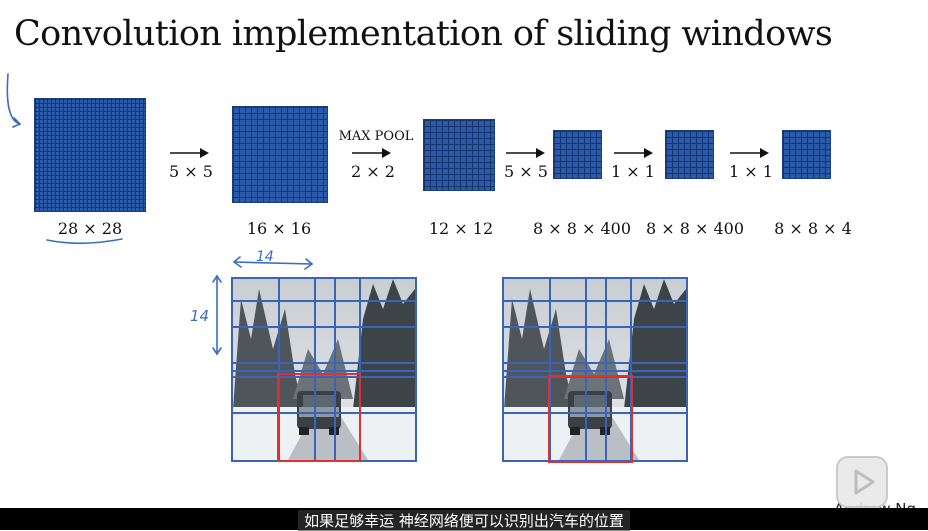 Image resolution: width=928 pixels, height=531 pixels. What do you see at coordinates (373, 171) in the screenshot?
I see `op-pool-size-label: 2 × 2` at bounding box center [373, 171].